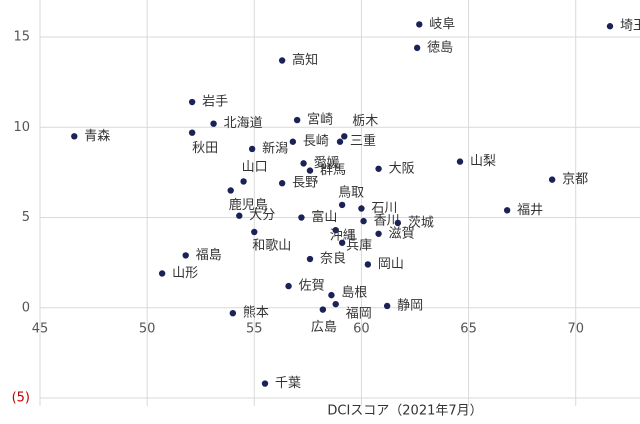 This screenshot has width=640, height=424. Describe the element at coordinates (391, 264) in the screenshot. I see `point-label: 岡山` at that location.